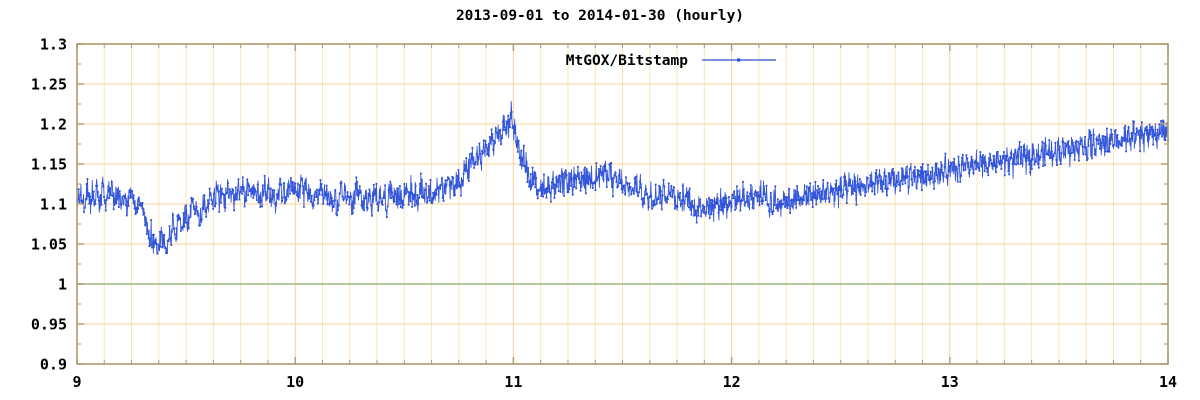 This screenshot has width=1200, height=400. Describe the element at coordinates (49, 325) in the screenshot. I see `y-axis-tick-label: 0.95` at that location.